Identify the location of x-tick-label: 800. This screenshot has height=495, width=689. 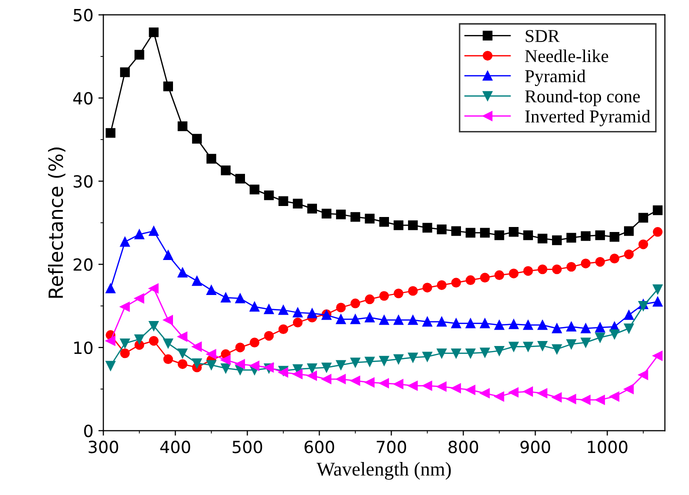
(463, 447).